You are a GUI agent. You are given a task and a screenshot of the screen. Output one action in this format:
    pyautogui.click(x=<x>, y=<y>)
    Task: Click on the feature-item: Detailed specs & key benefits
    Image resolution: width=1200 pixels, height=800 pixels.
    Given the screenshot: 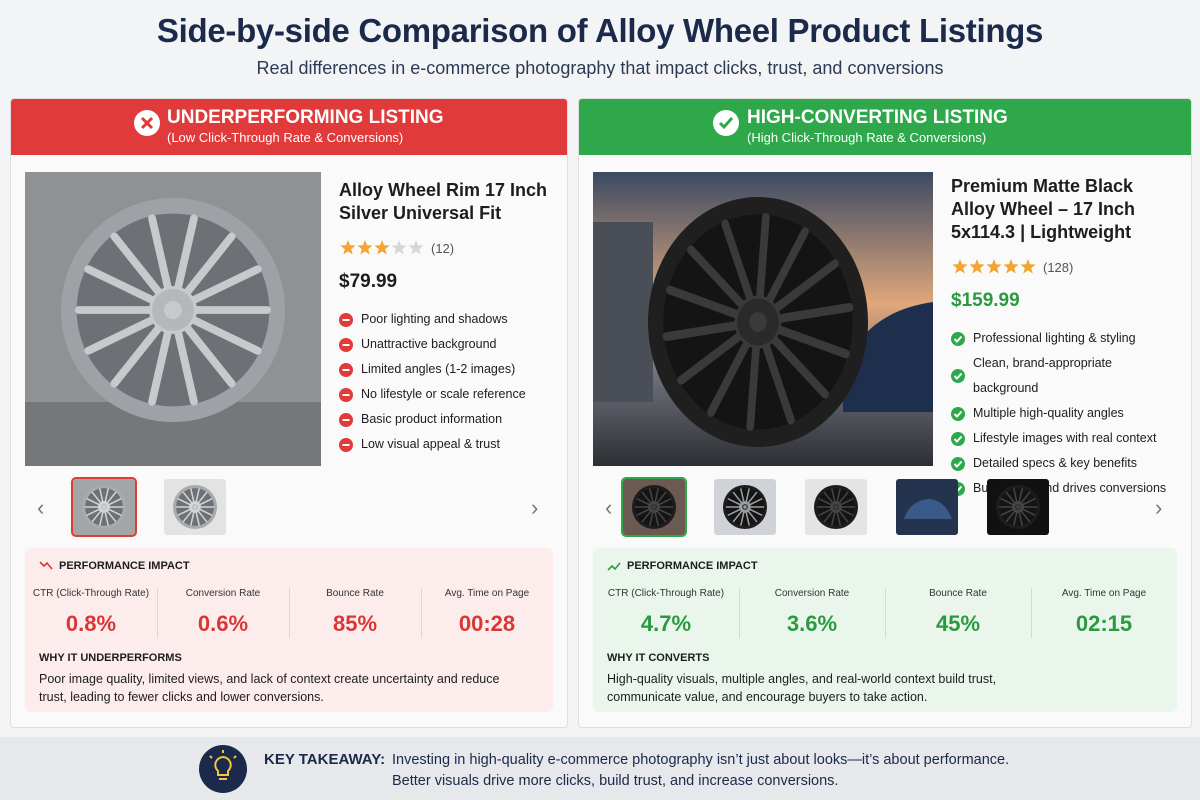 What is the action you would take?
    pyautogui.click(x=1064, y=463)
    